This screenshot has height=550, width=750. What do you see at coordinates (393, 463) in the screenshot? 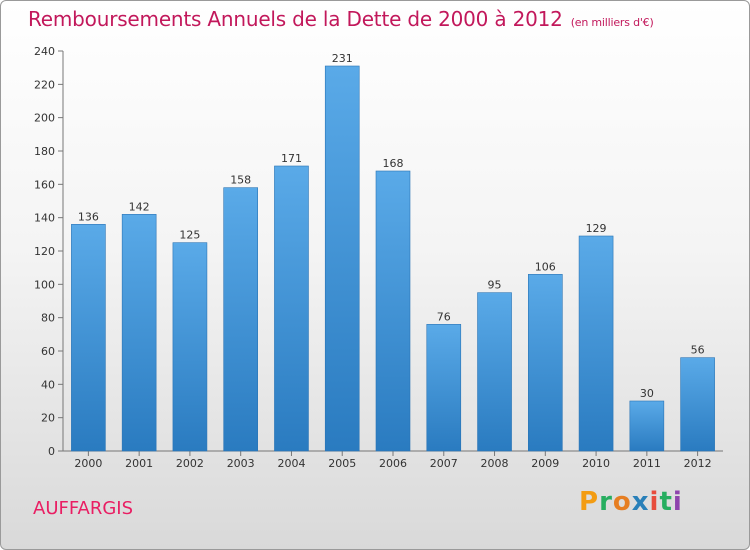
I see `x-tick-label: 2006` at bounding box center [393, 463].